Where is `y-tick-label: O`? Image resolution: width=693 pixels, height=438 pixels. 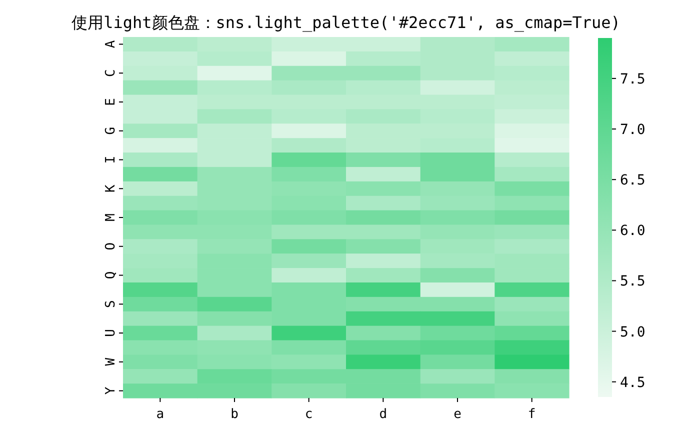
y-tick-label: O is located at coordinates (111, 246).